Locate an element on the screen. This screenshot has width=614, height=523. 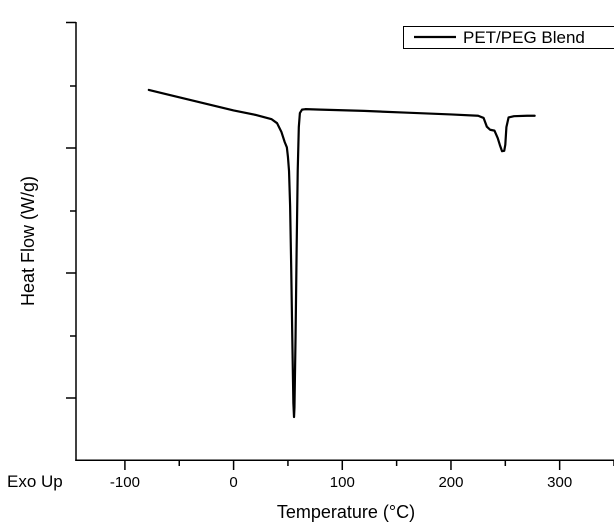
x-ticks is located at coordinates (369, 465).